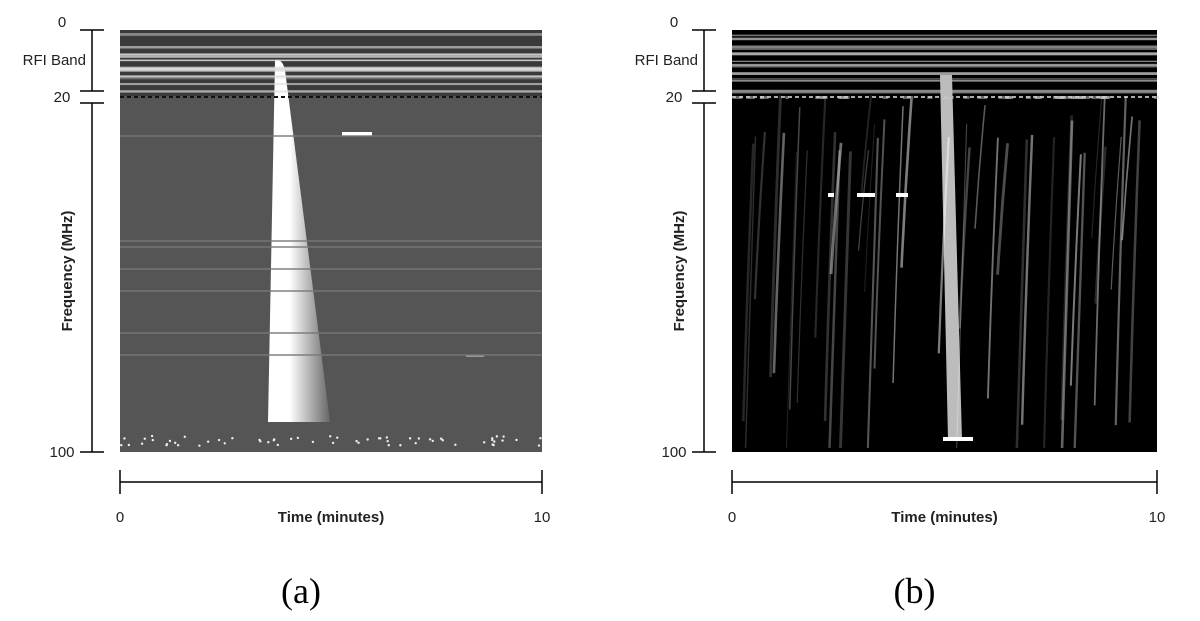 The image size is (1200, 621). I want to click on rfi-bracket, so click(704, 60).